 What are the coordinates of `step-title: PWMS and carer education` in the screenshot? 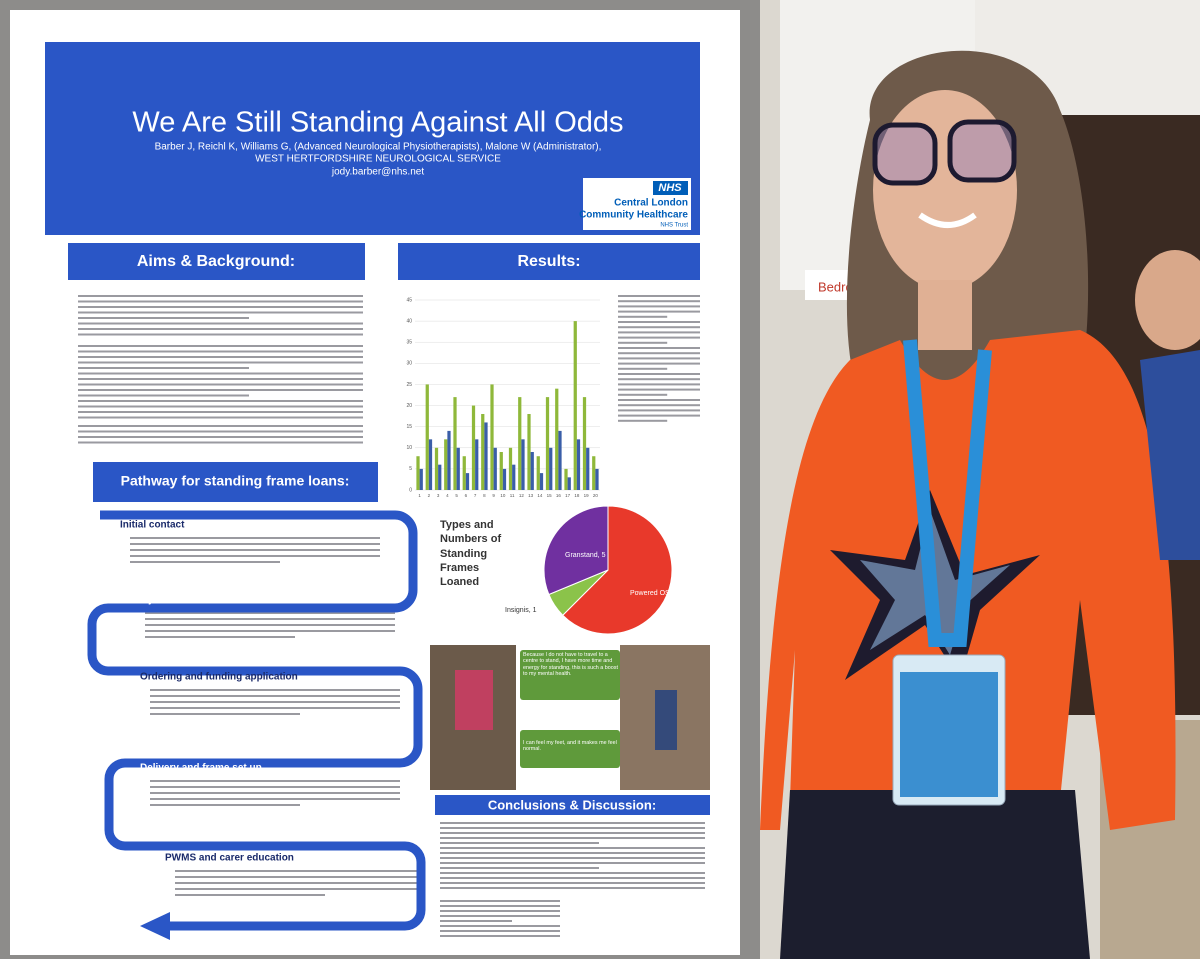 It's located at (229, 858).